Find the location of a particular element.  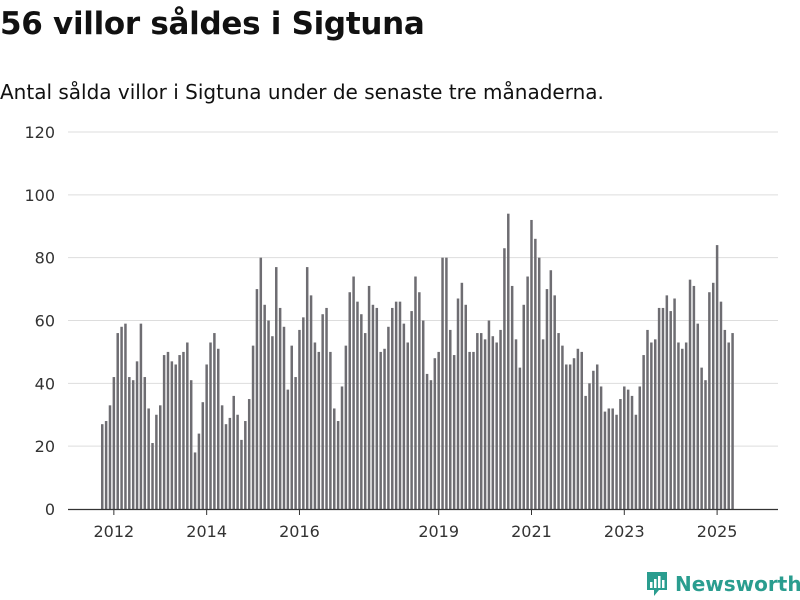

y-tick-label: 100 is located at coordinates (39, 195).